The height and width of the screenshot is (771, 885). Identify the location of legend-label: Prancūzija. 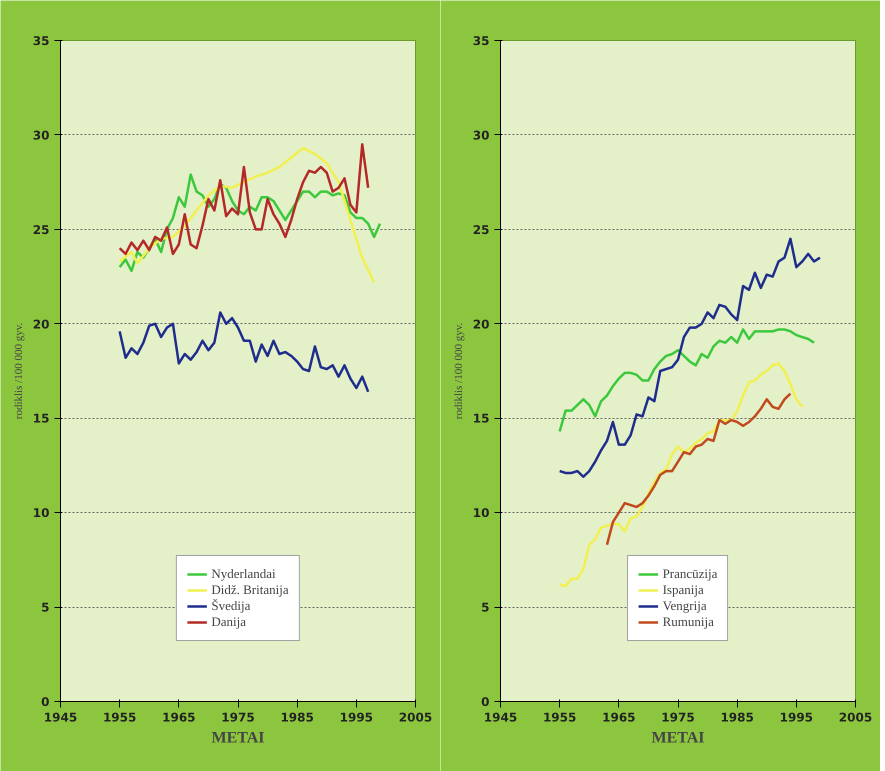
(690, 574).